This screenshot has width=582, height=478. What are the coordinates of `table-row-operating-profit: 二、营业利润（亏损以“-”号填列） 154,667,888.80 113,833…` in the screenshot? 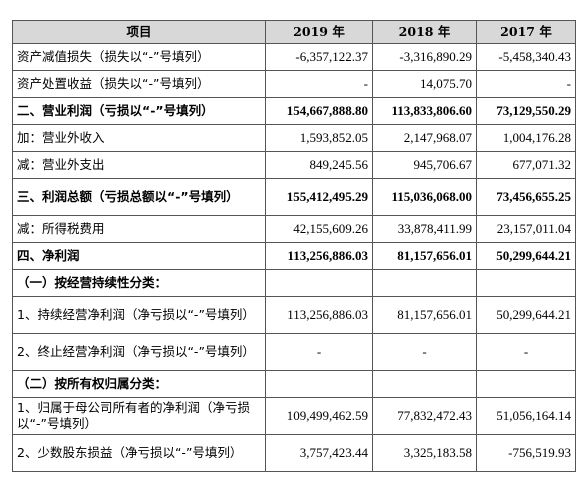 It's located at (294, 111).